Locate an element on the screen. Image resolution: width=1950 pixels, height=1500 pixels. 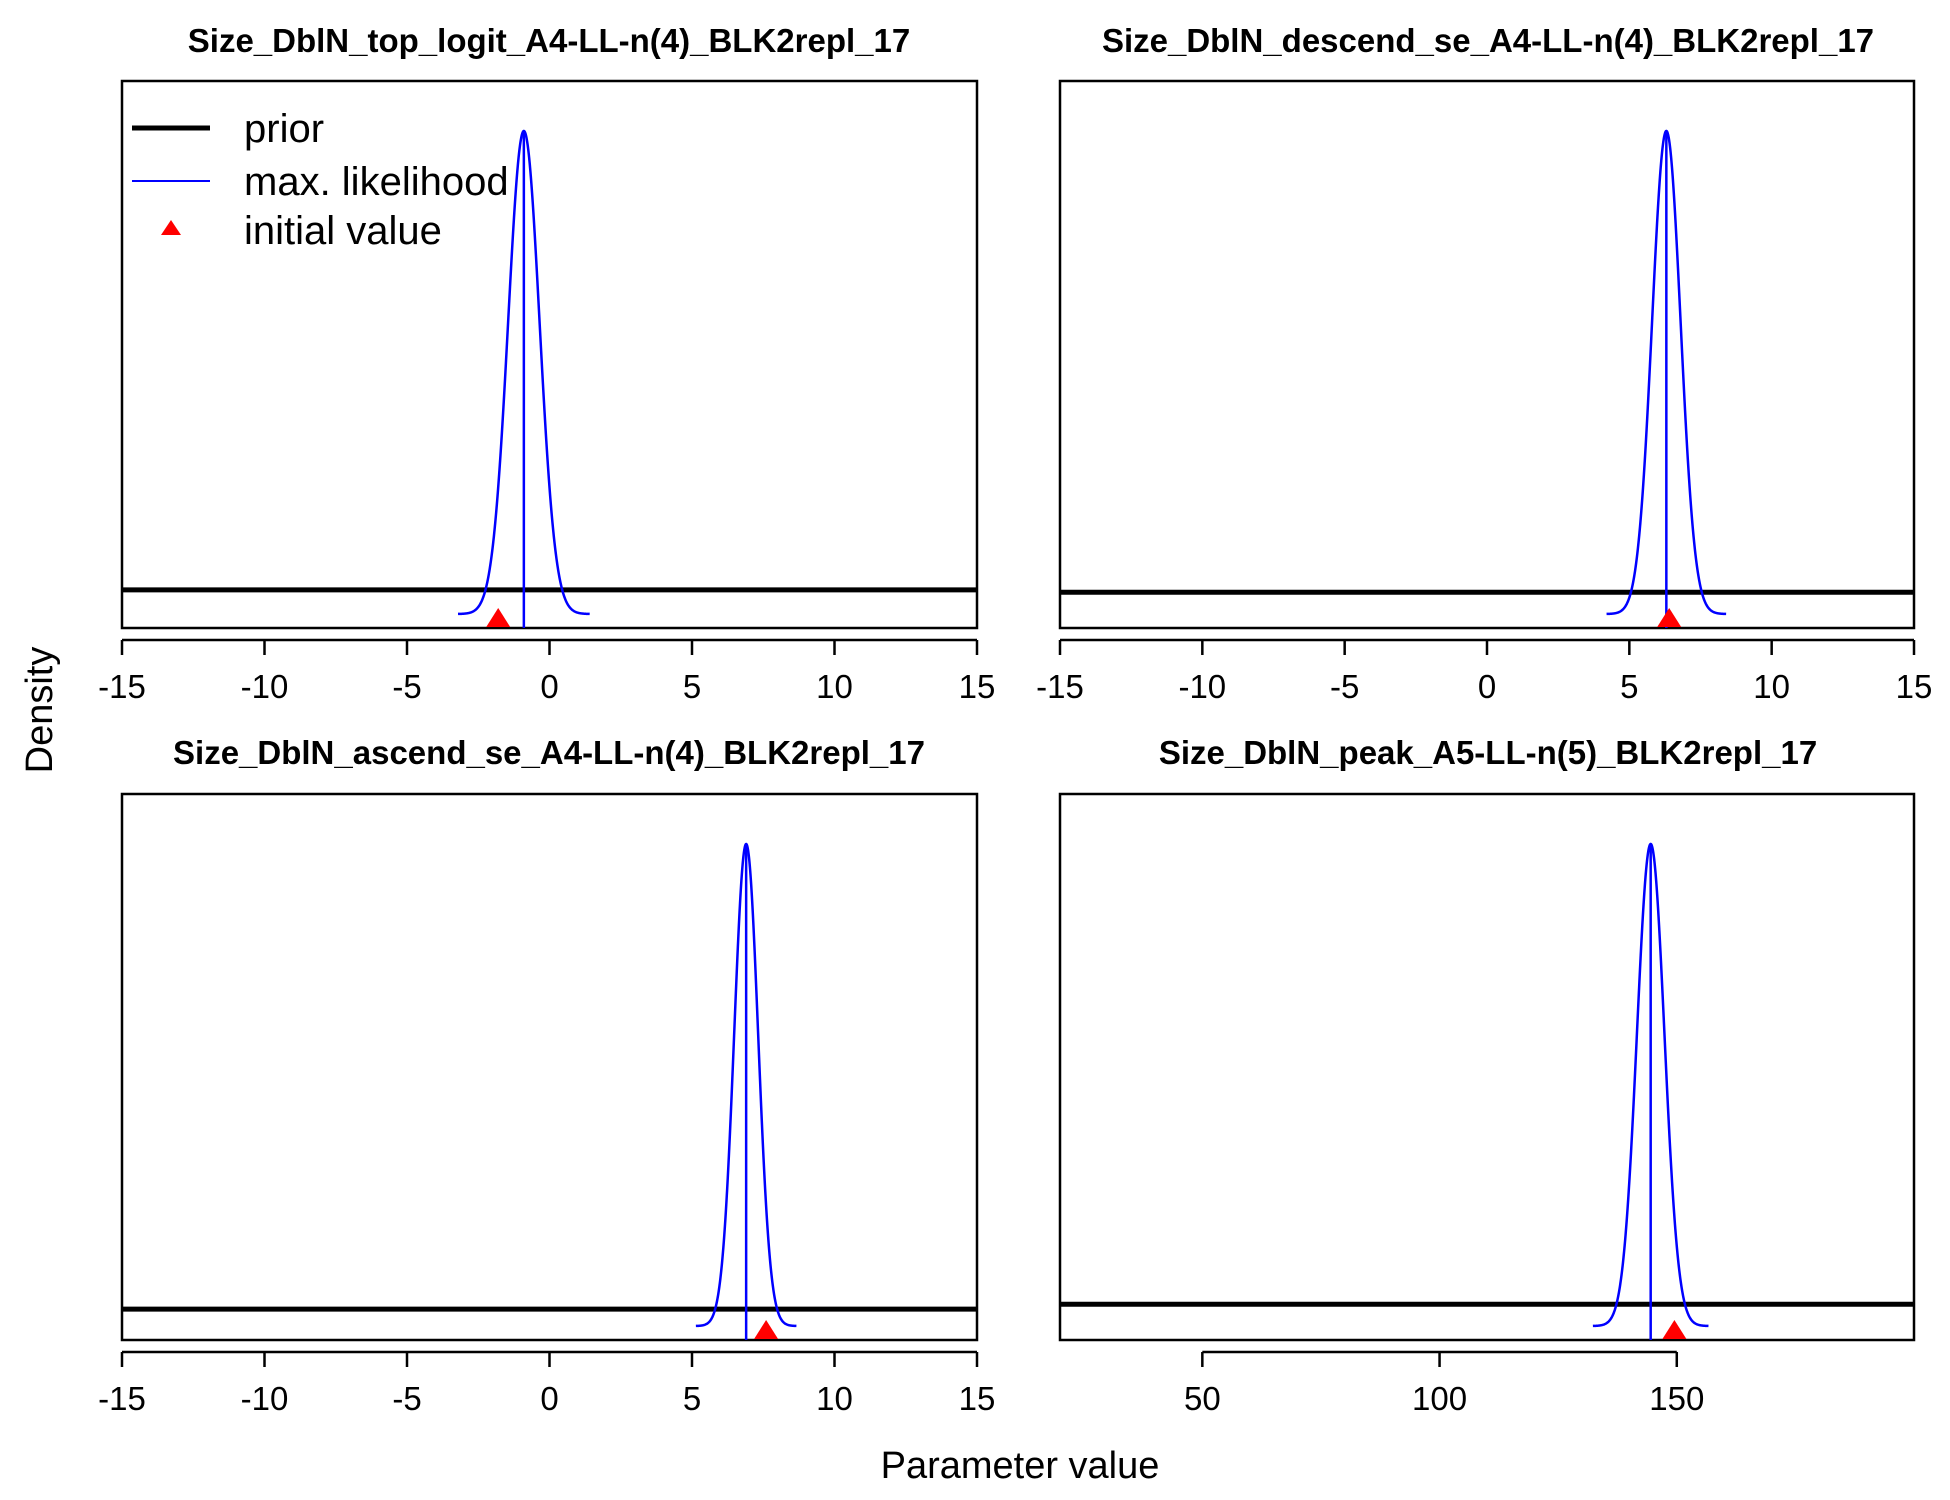
panel-3-initial-value-marker is located at coordinates (766, 1329).